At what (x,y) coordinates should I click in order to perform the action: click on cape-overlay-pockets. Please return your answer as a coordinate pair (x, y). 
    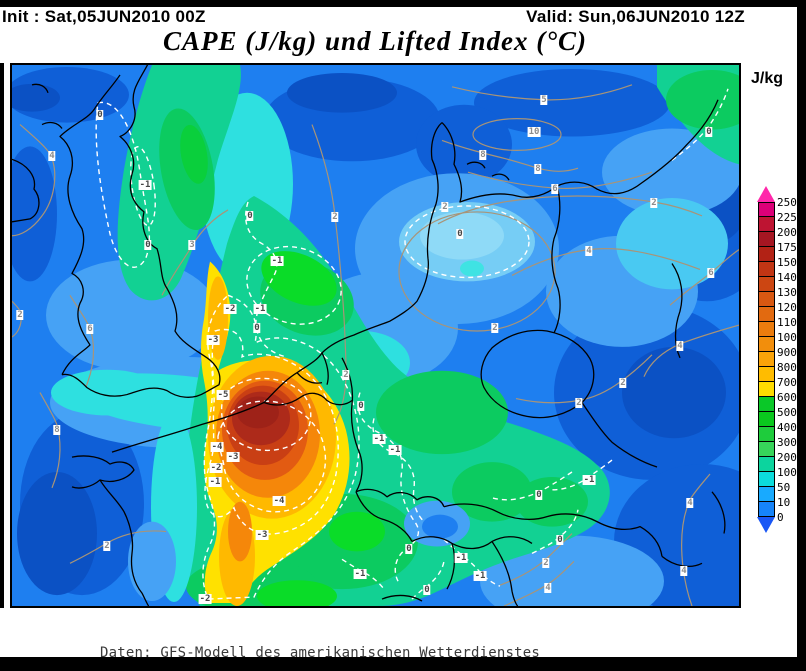
    Looking at the image, I should click on (299, 507).